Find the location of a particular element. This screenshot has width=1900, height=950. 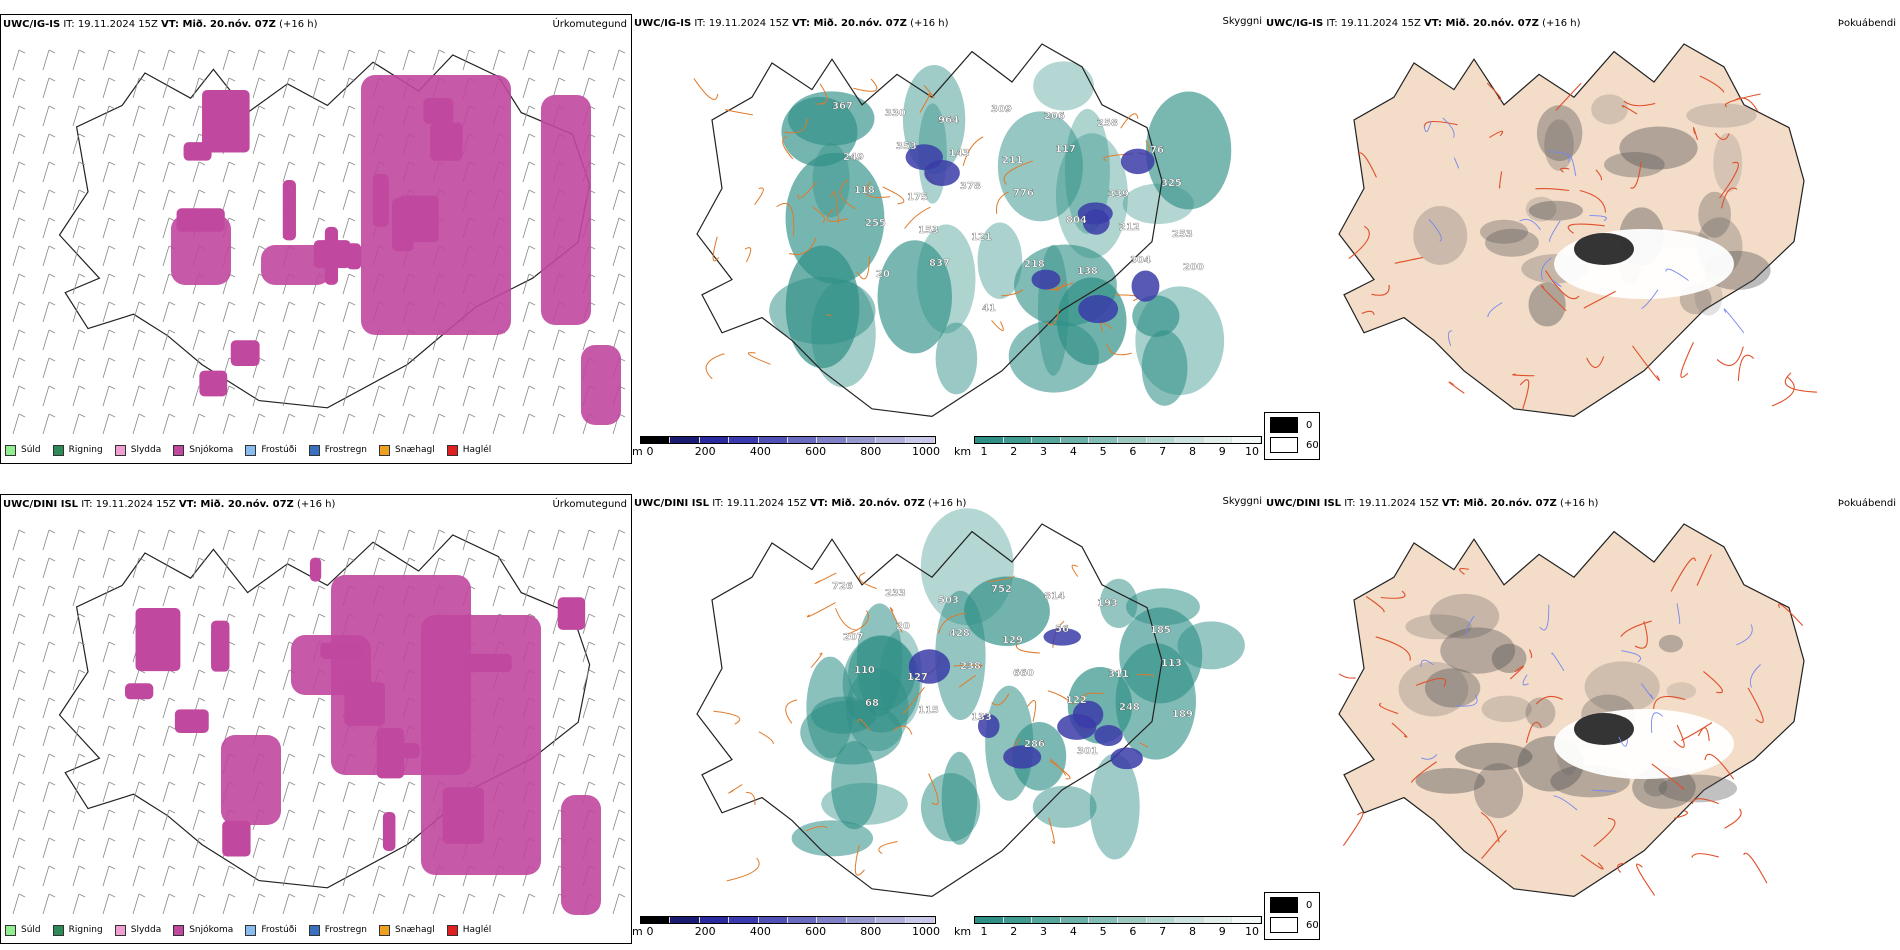

colorbar-tick: 6 is located at coordinates (1133, 451).